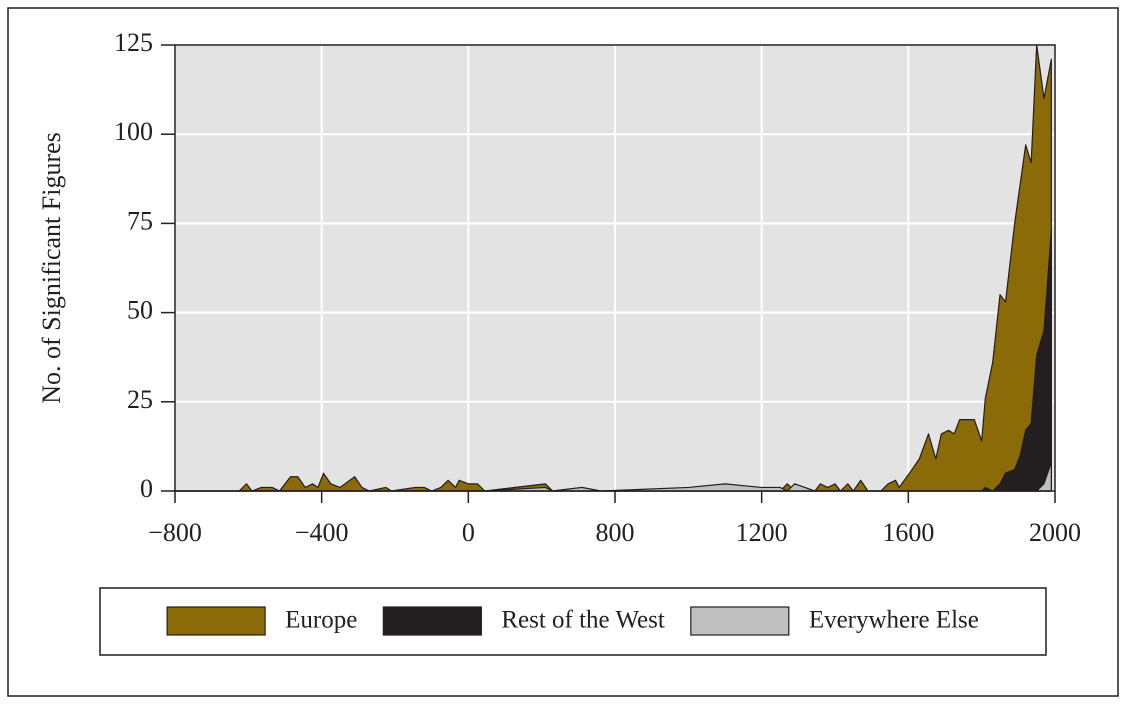 The width and height of the screenshot is (1126, 706). I want to click on y-tick-label: 100, so click(133, 131).